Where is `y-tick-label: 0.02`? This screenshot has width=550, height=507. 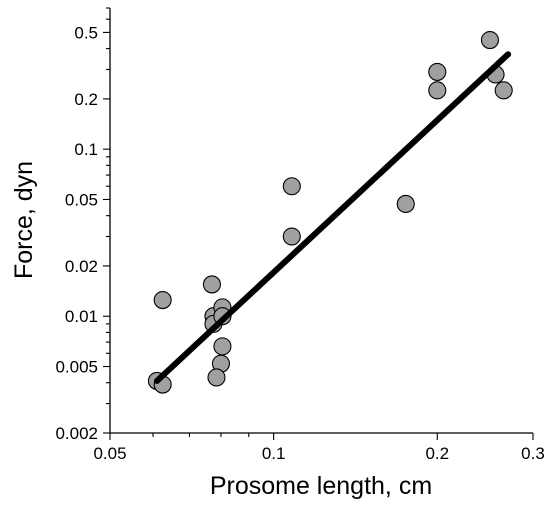
y-tick-label: 0.02 is located at coordinates (81, 266).